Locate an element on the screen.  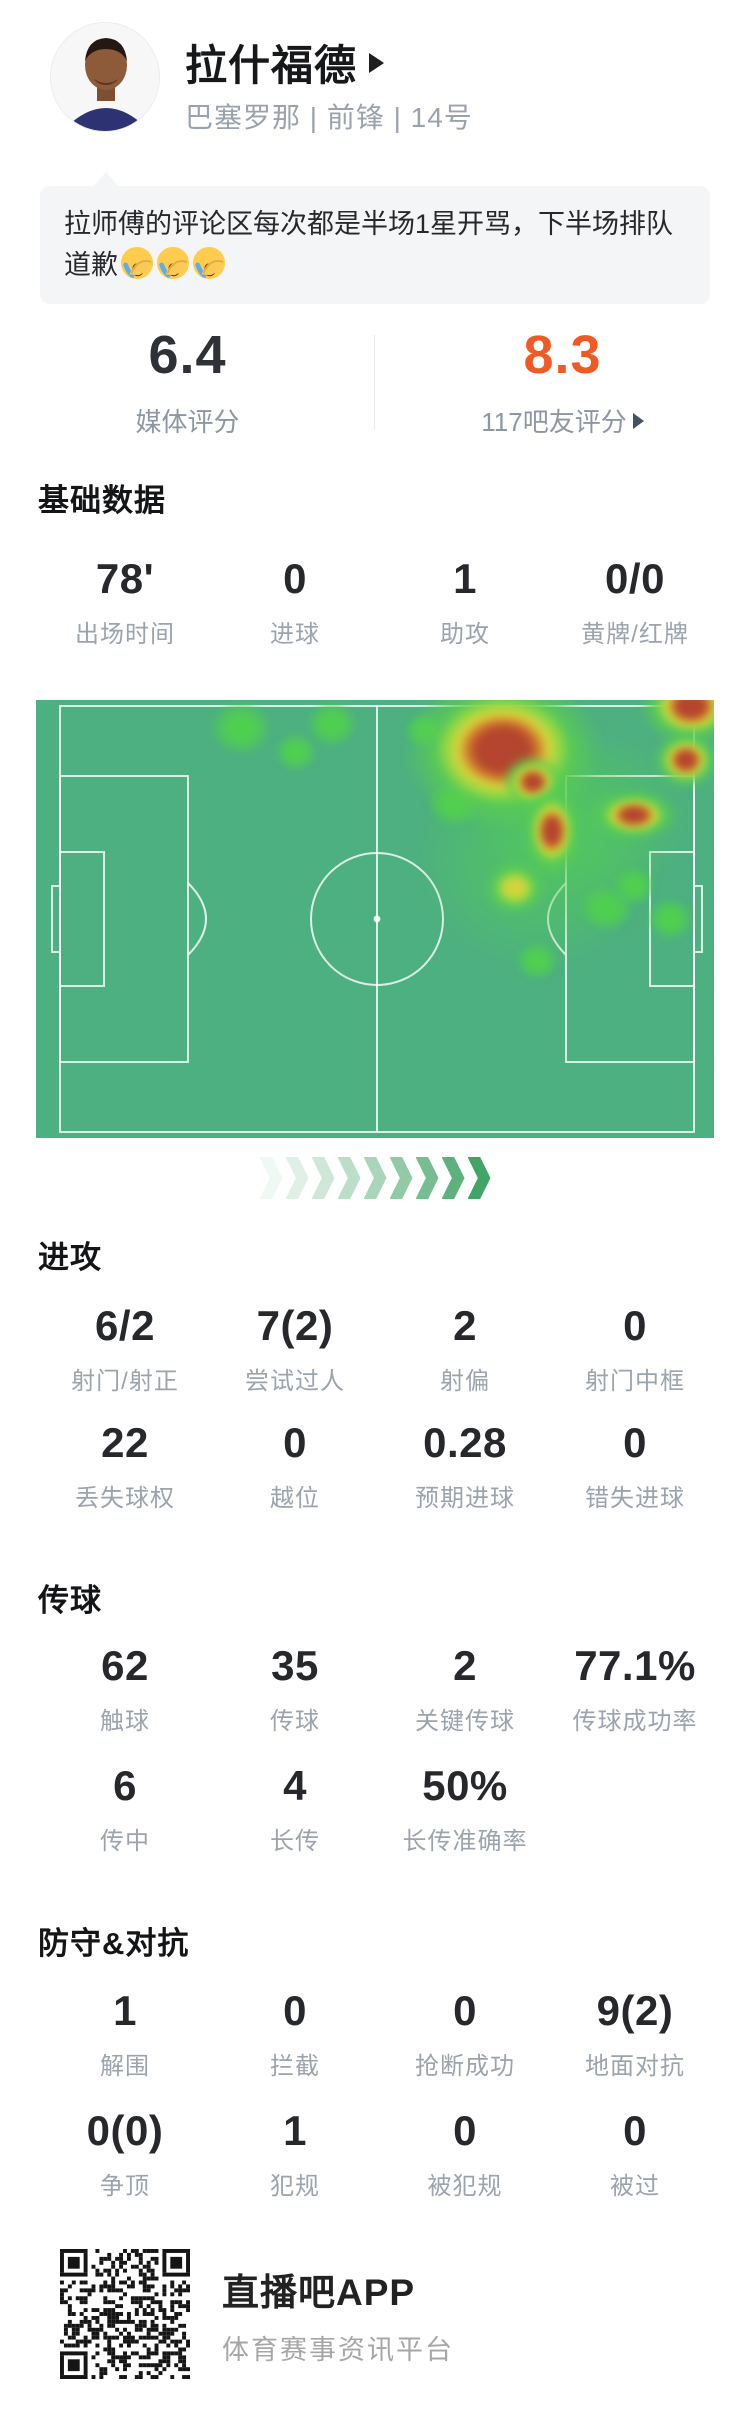
fan-rating: 8.3 117吧友评分 is located at coordinates (562, 372).